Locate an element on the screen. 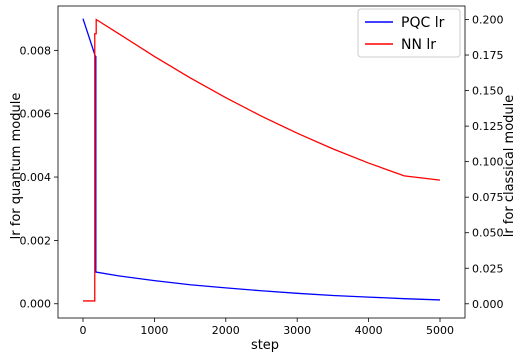  legend-label-0: PQC lr is located at coordinates (423, 23).